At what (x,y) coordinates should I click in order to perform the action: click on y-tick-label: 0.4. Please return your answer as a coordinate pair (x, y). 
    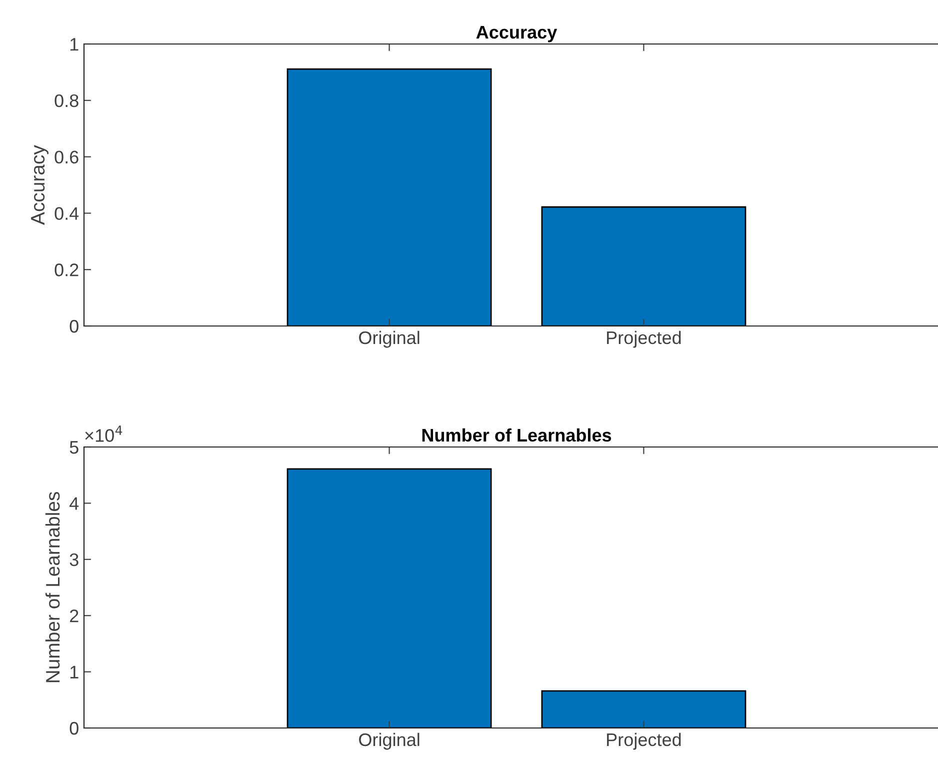
    Looking at the image, I should click on (66, 213).